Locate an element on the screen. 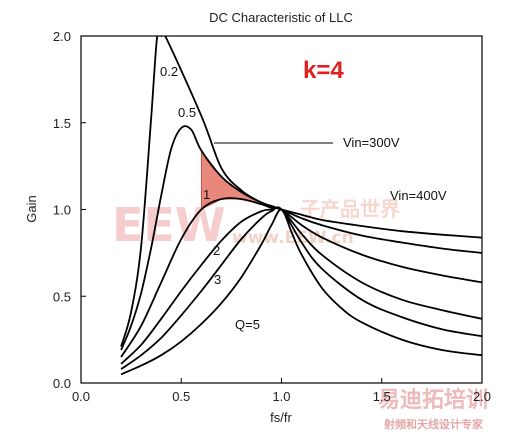 The width and height of the screenshot is (529, 434). operating-region is located at coordinates (241, 179).